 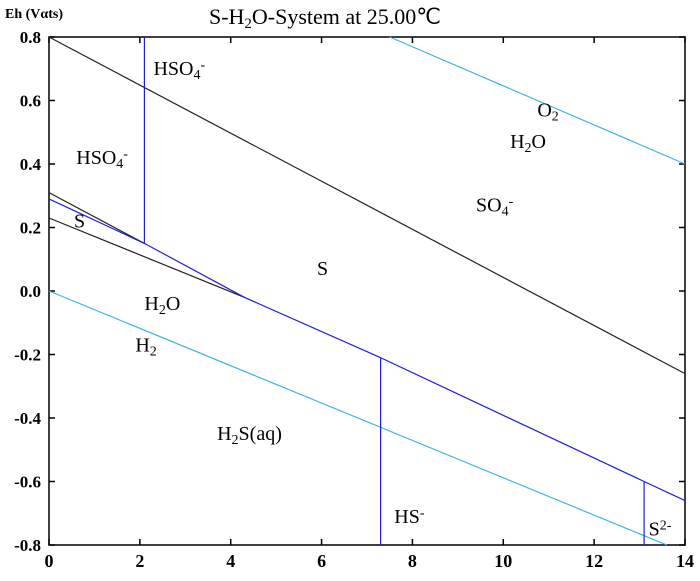 I want to click on y-tick-label: -0.6, so click(x=27, y=482).